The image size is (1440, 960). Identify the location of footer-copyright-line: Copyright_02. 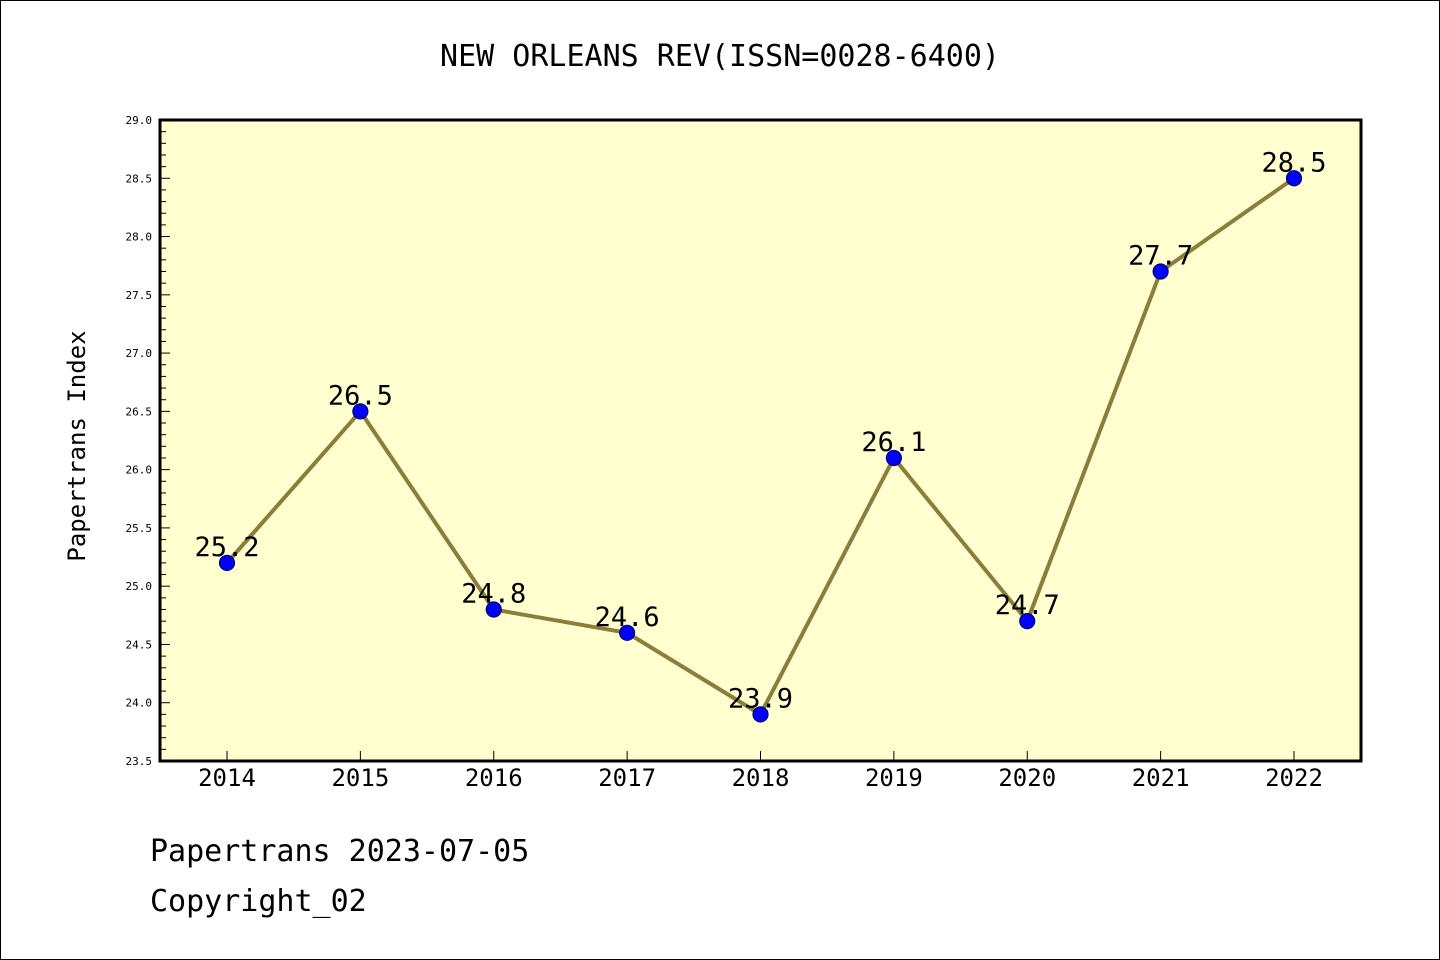
(258, 901).